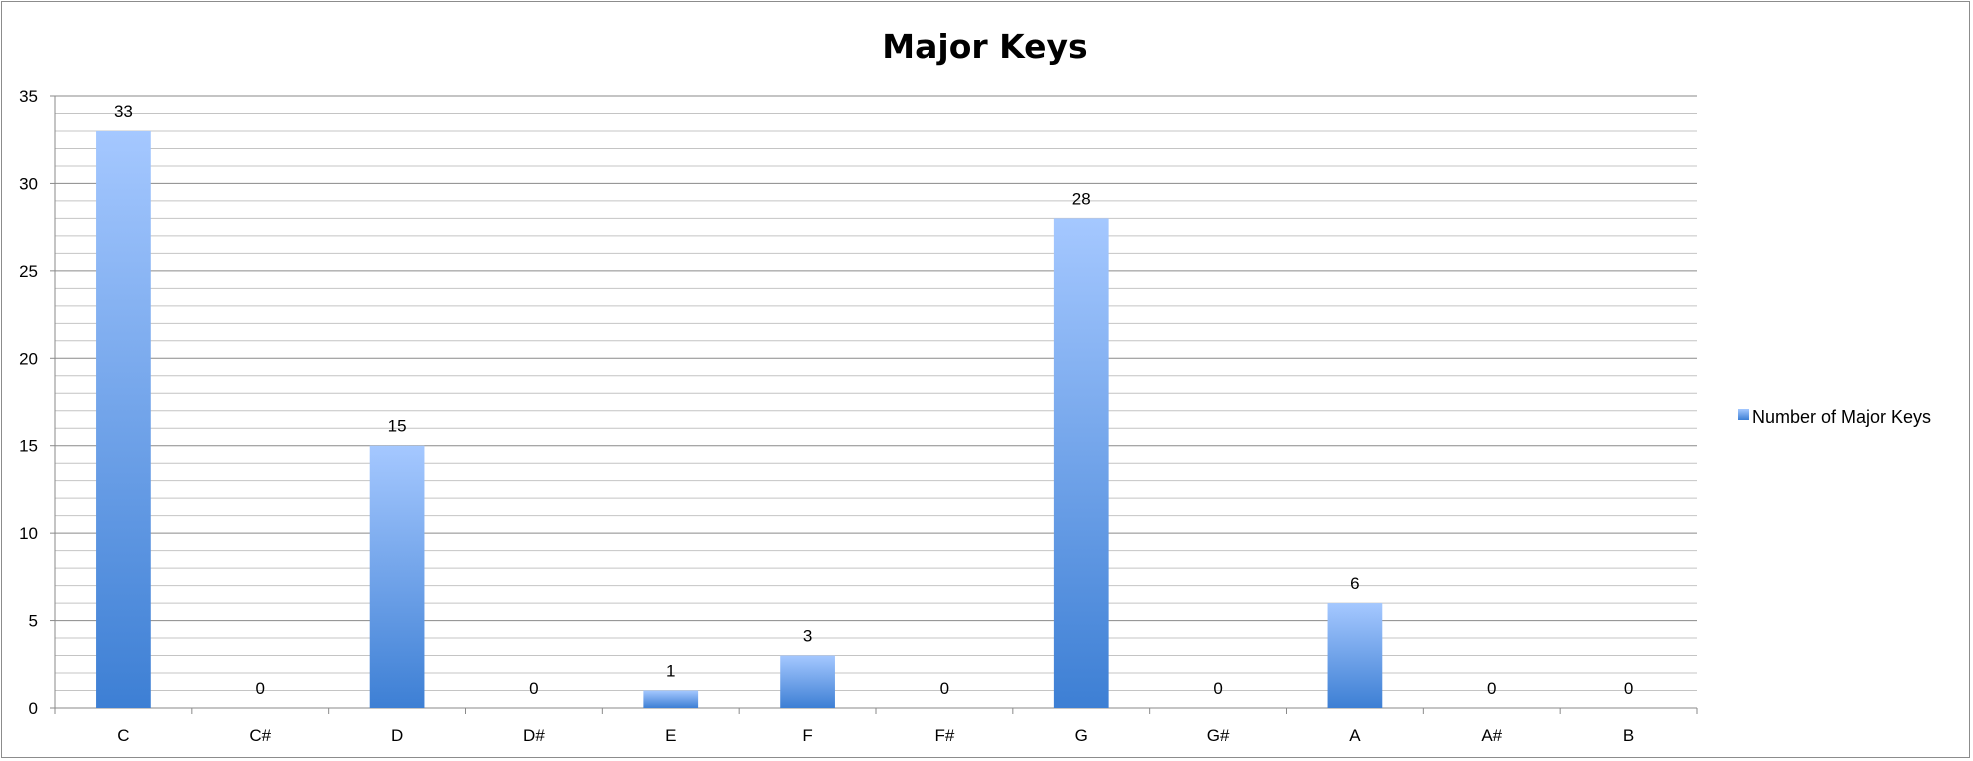 The width and height of the screenshot is (1973, 761). I want to click on legend: Number of Major Keys, so click(1834, 417).